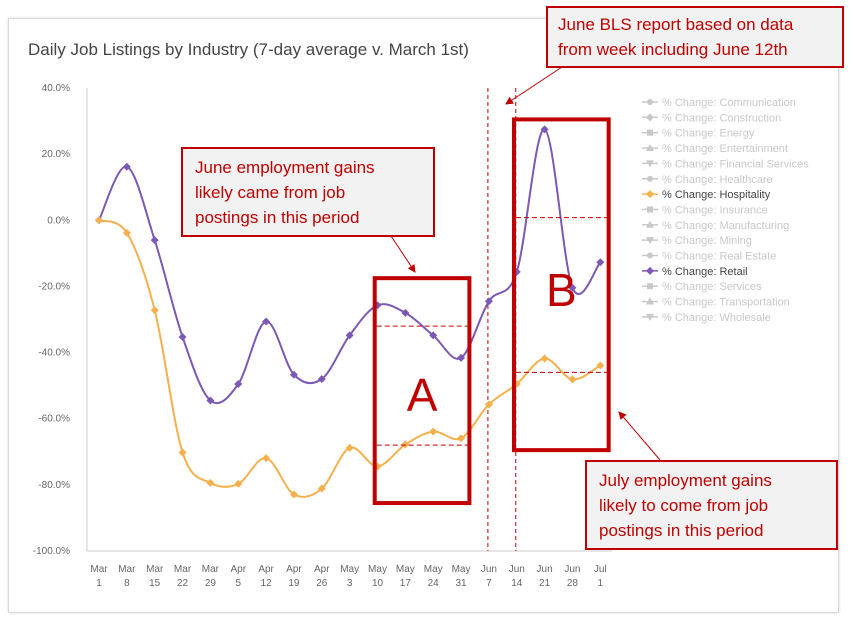 The height and width of the screenshot is (623, 851). Describe the element at coordinates (58, 220) in the screenshot. I see `y-tick-label: 0.0%` at that location.